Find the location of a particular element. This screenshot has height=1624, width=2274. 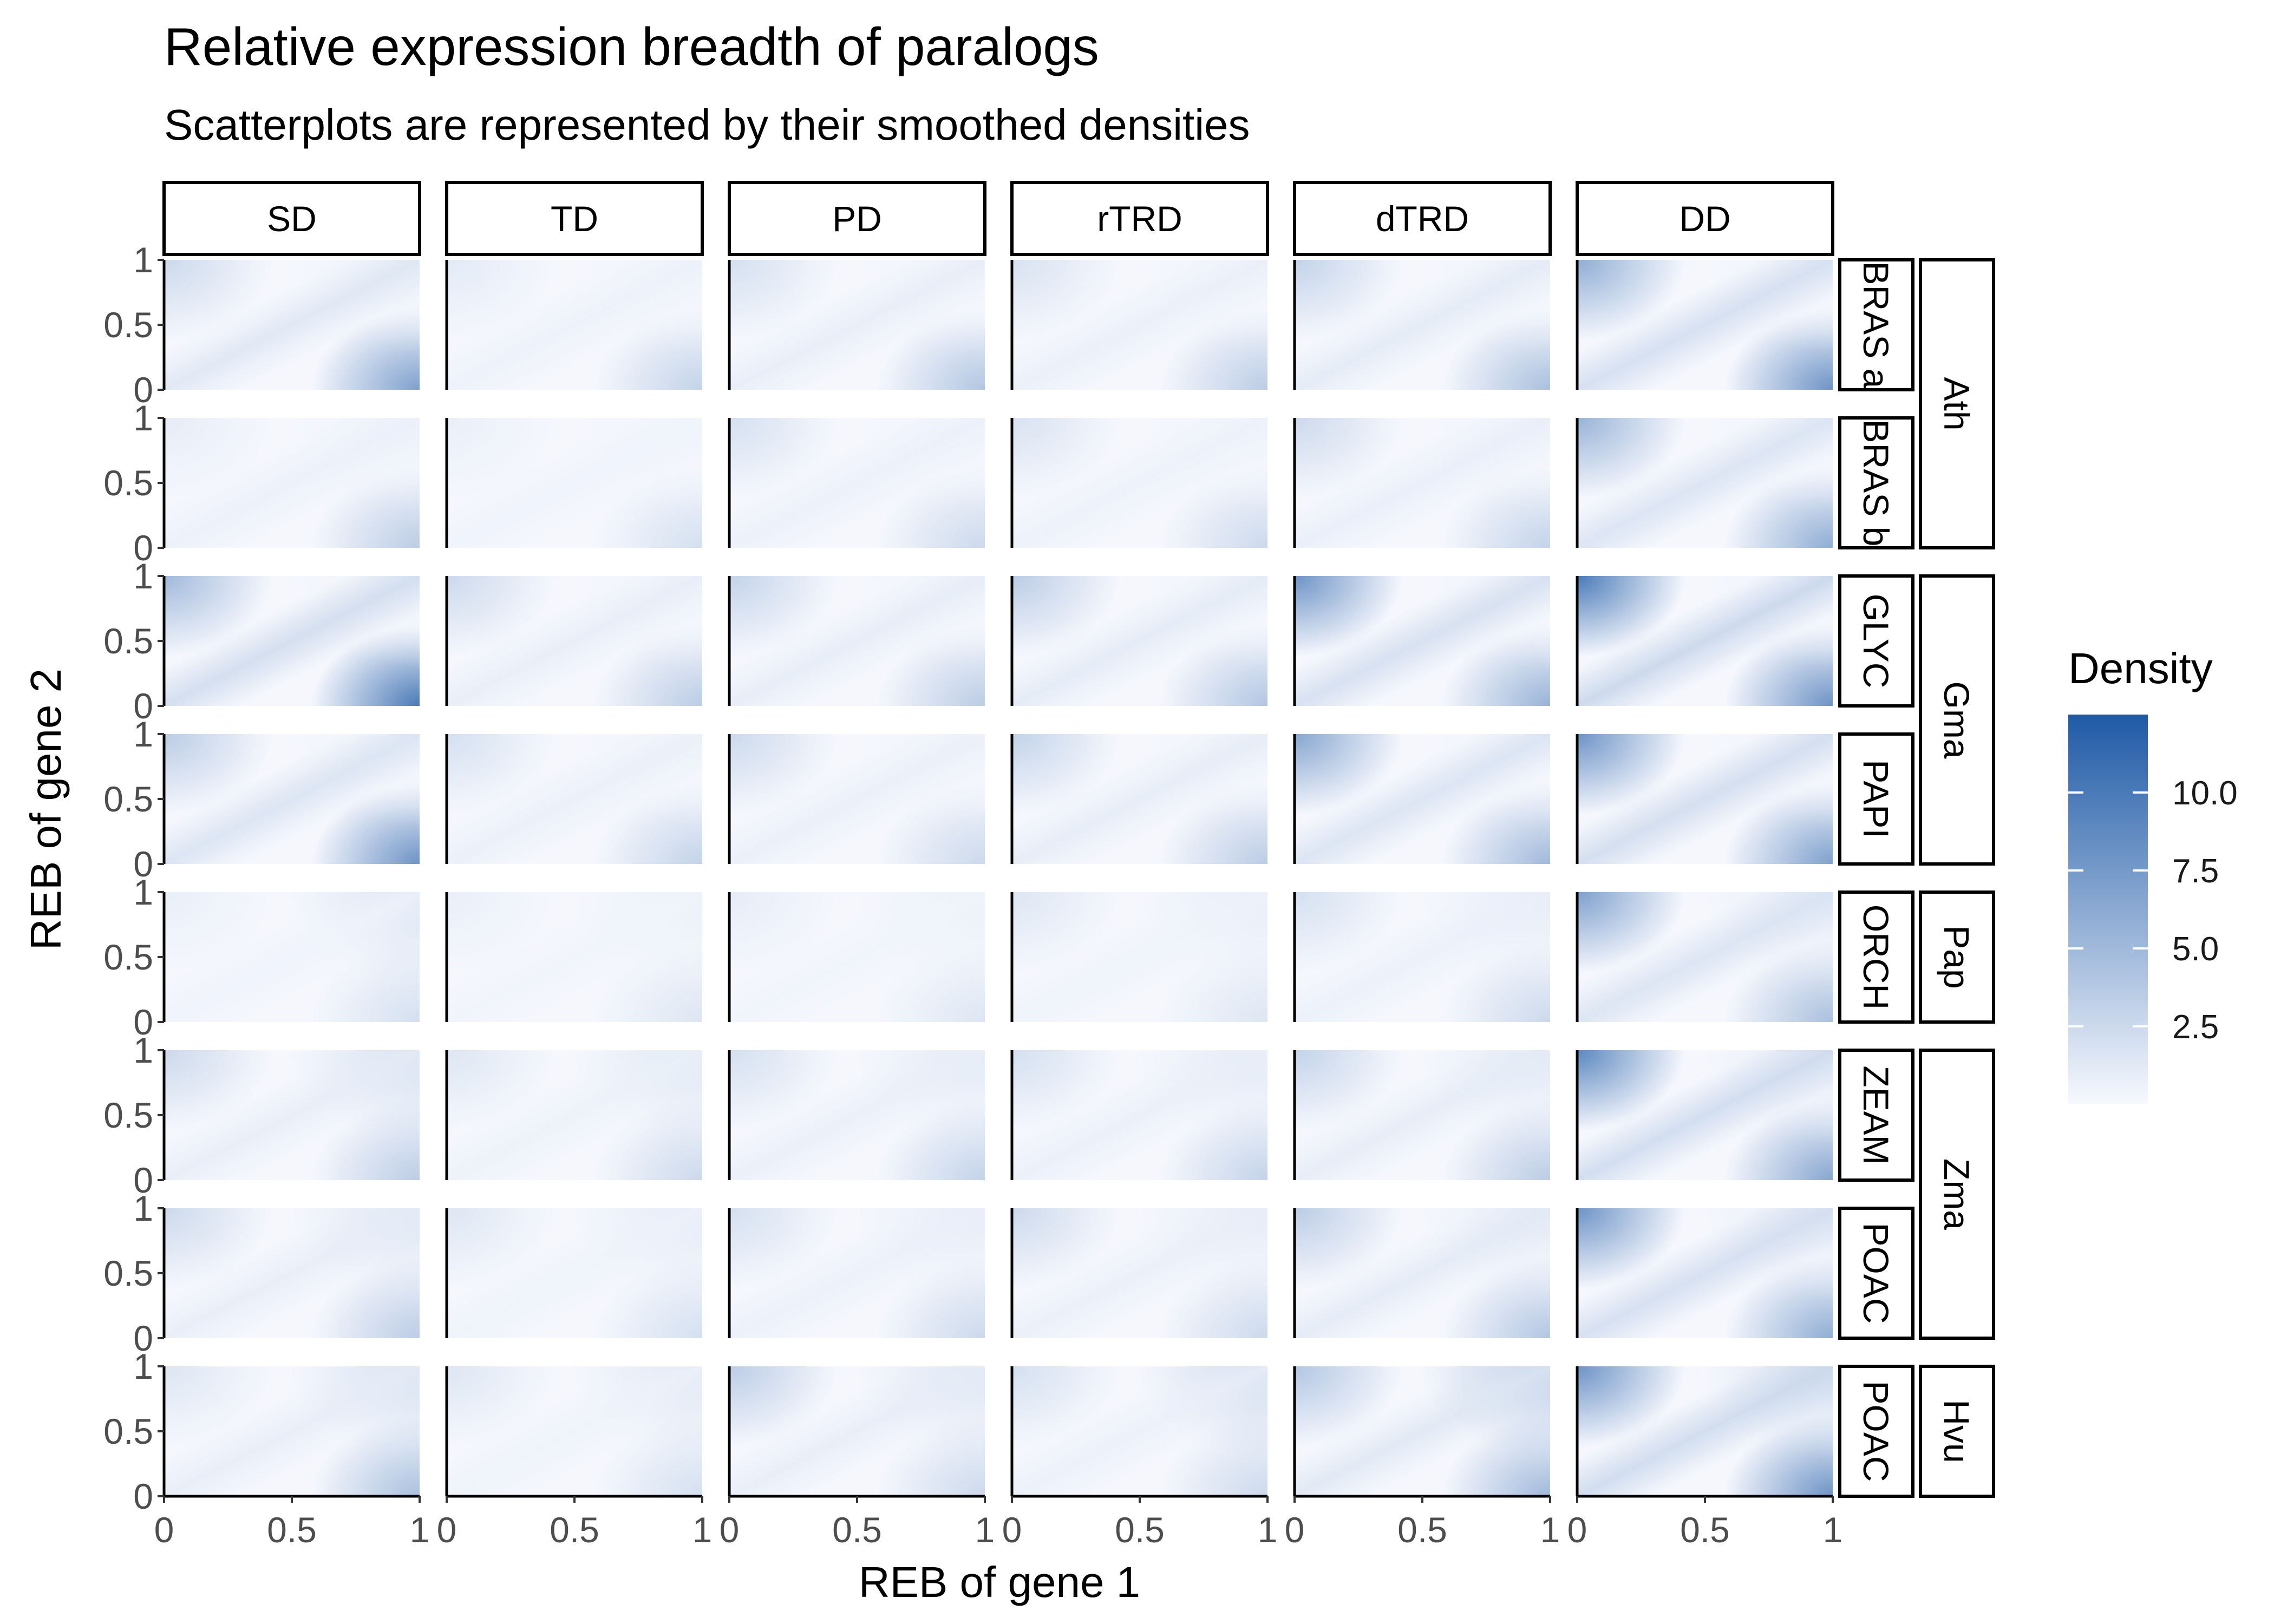

column-strip-TD is located at coordinates (575, 219).